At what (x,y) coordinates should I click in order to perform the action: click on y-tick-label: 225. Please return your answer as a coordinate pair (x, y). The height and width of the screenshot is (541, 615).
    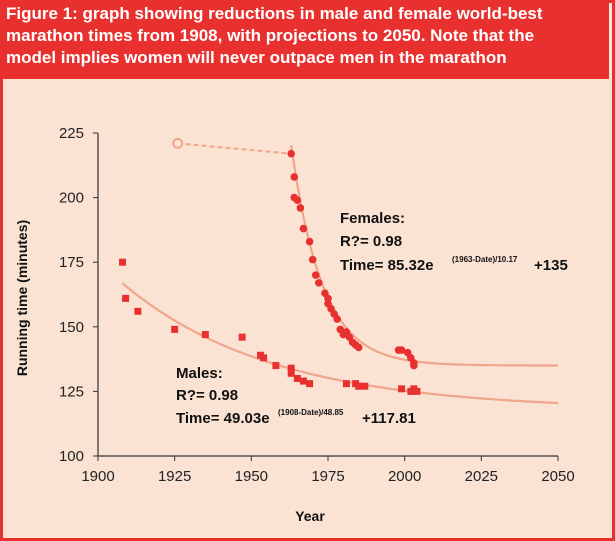
    Looking at the image, I should click on (71, 133).